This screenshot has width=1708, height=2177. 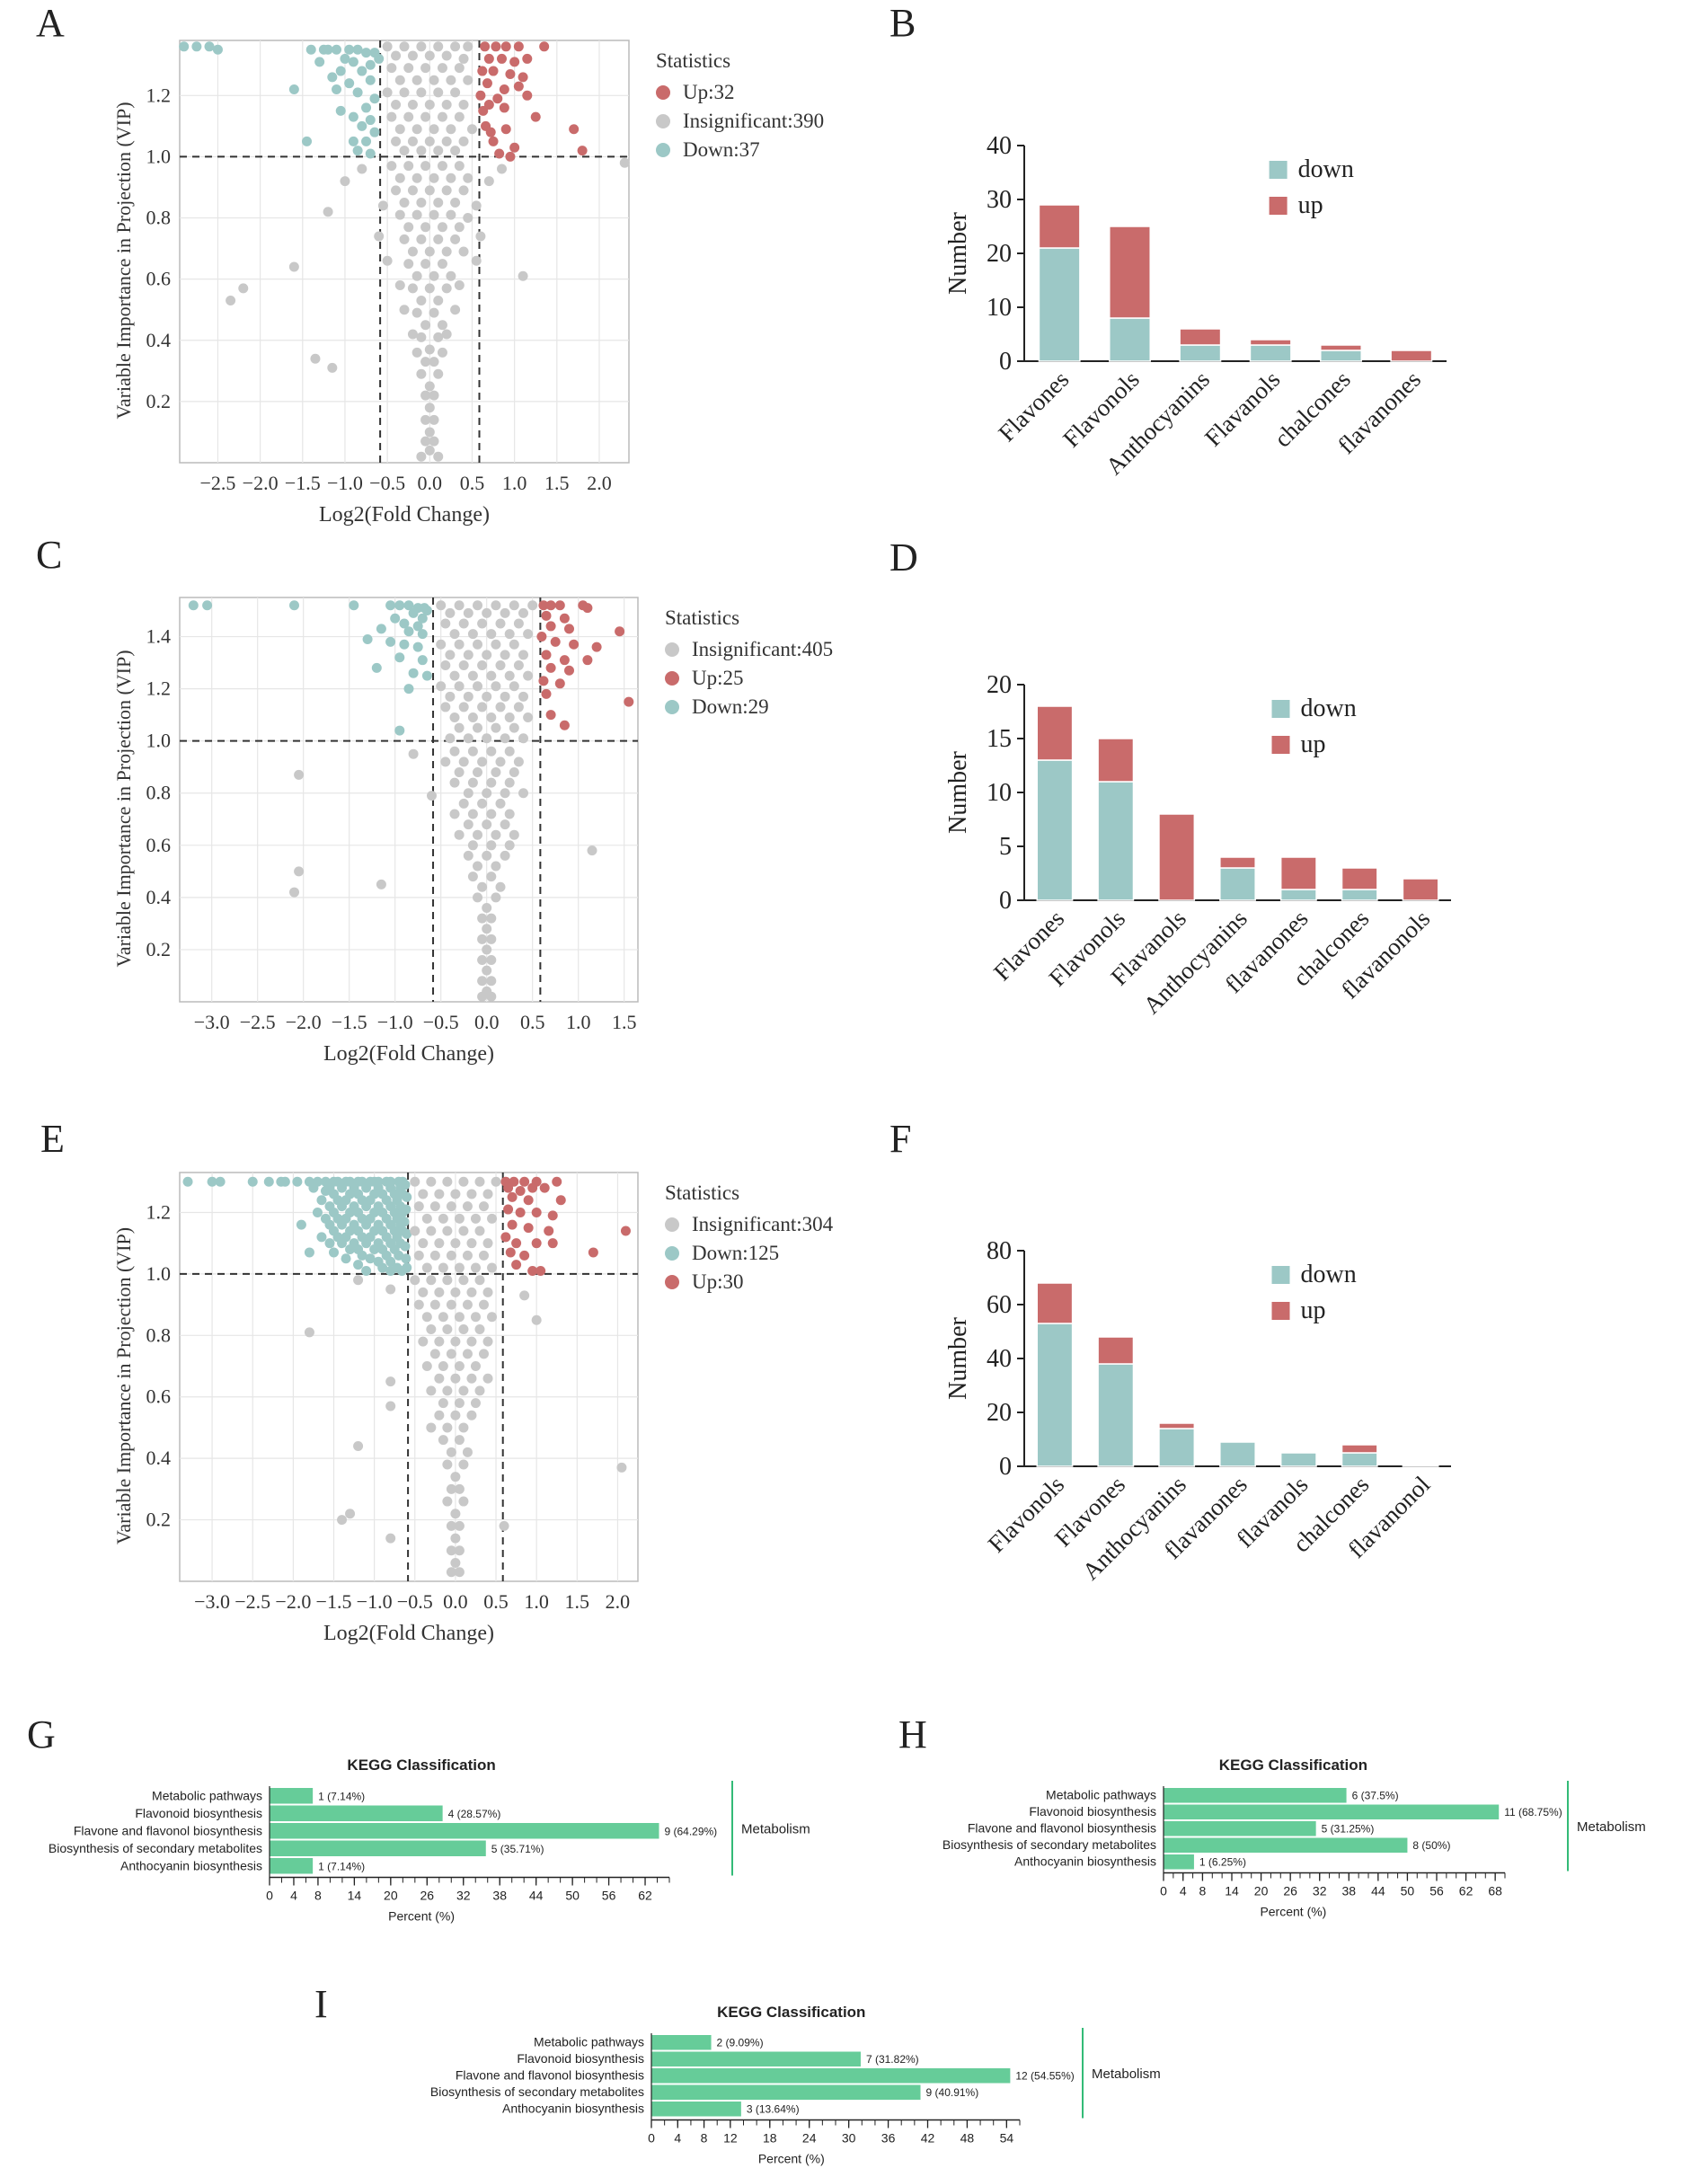 I want to click on x-tick-label: −0.5, so click(x=415, y=1601).